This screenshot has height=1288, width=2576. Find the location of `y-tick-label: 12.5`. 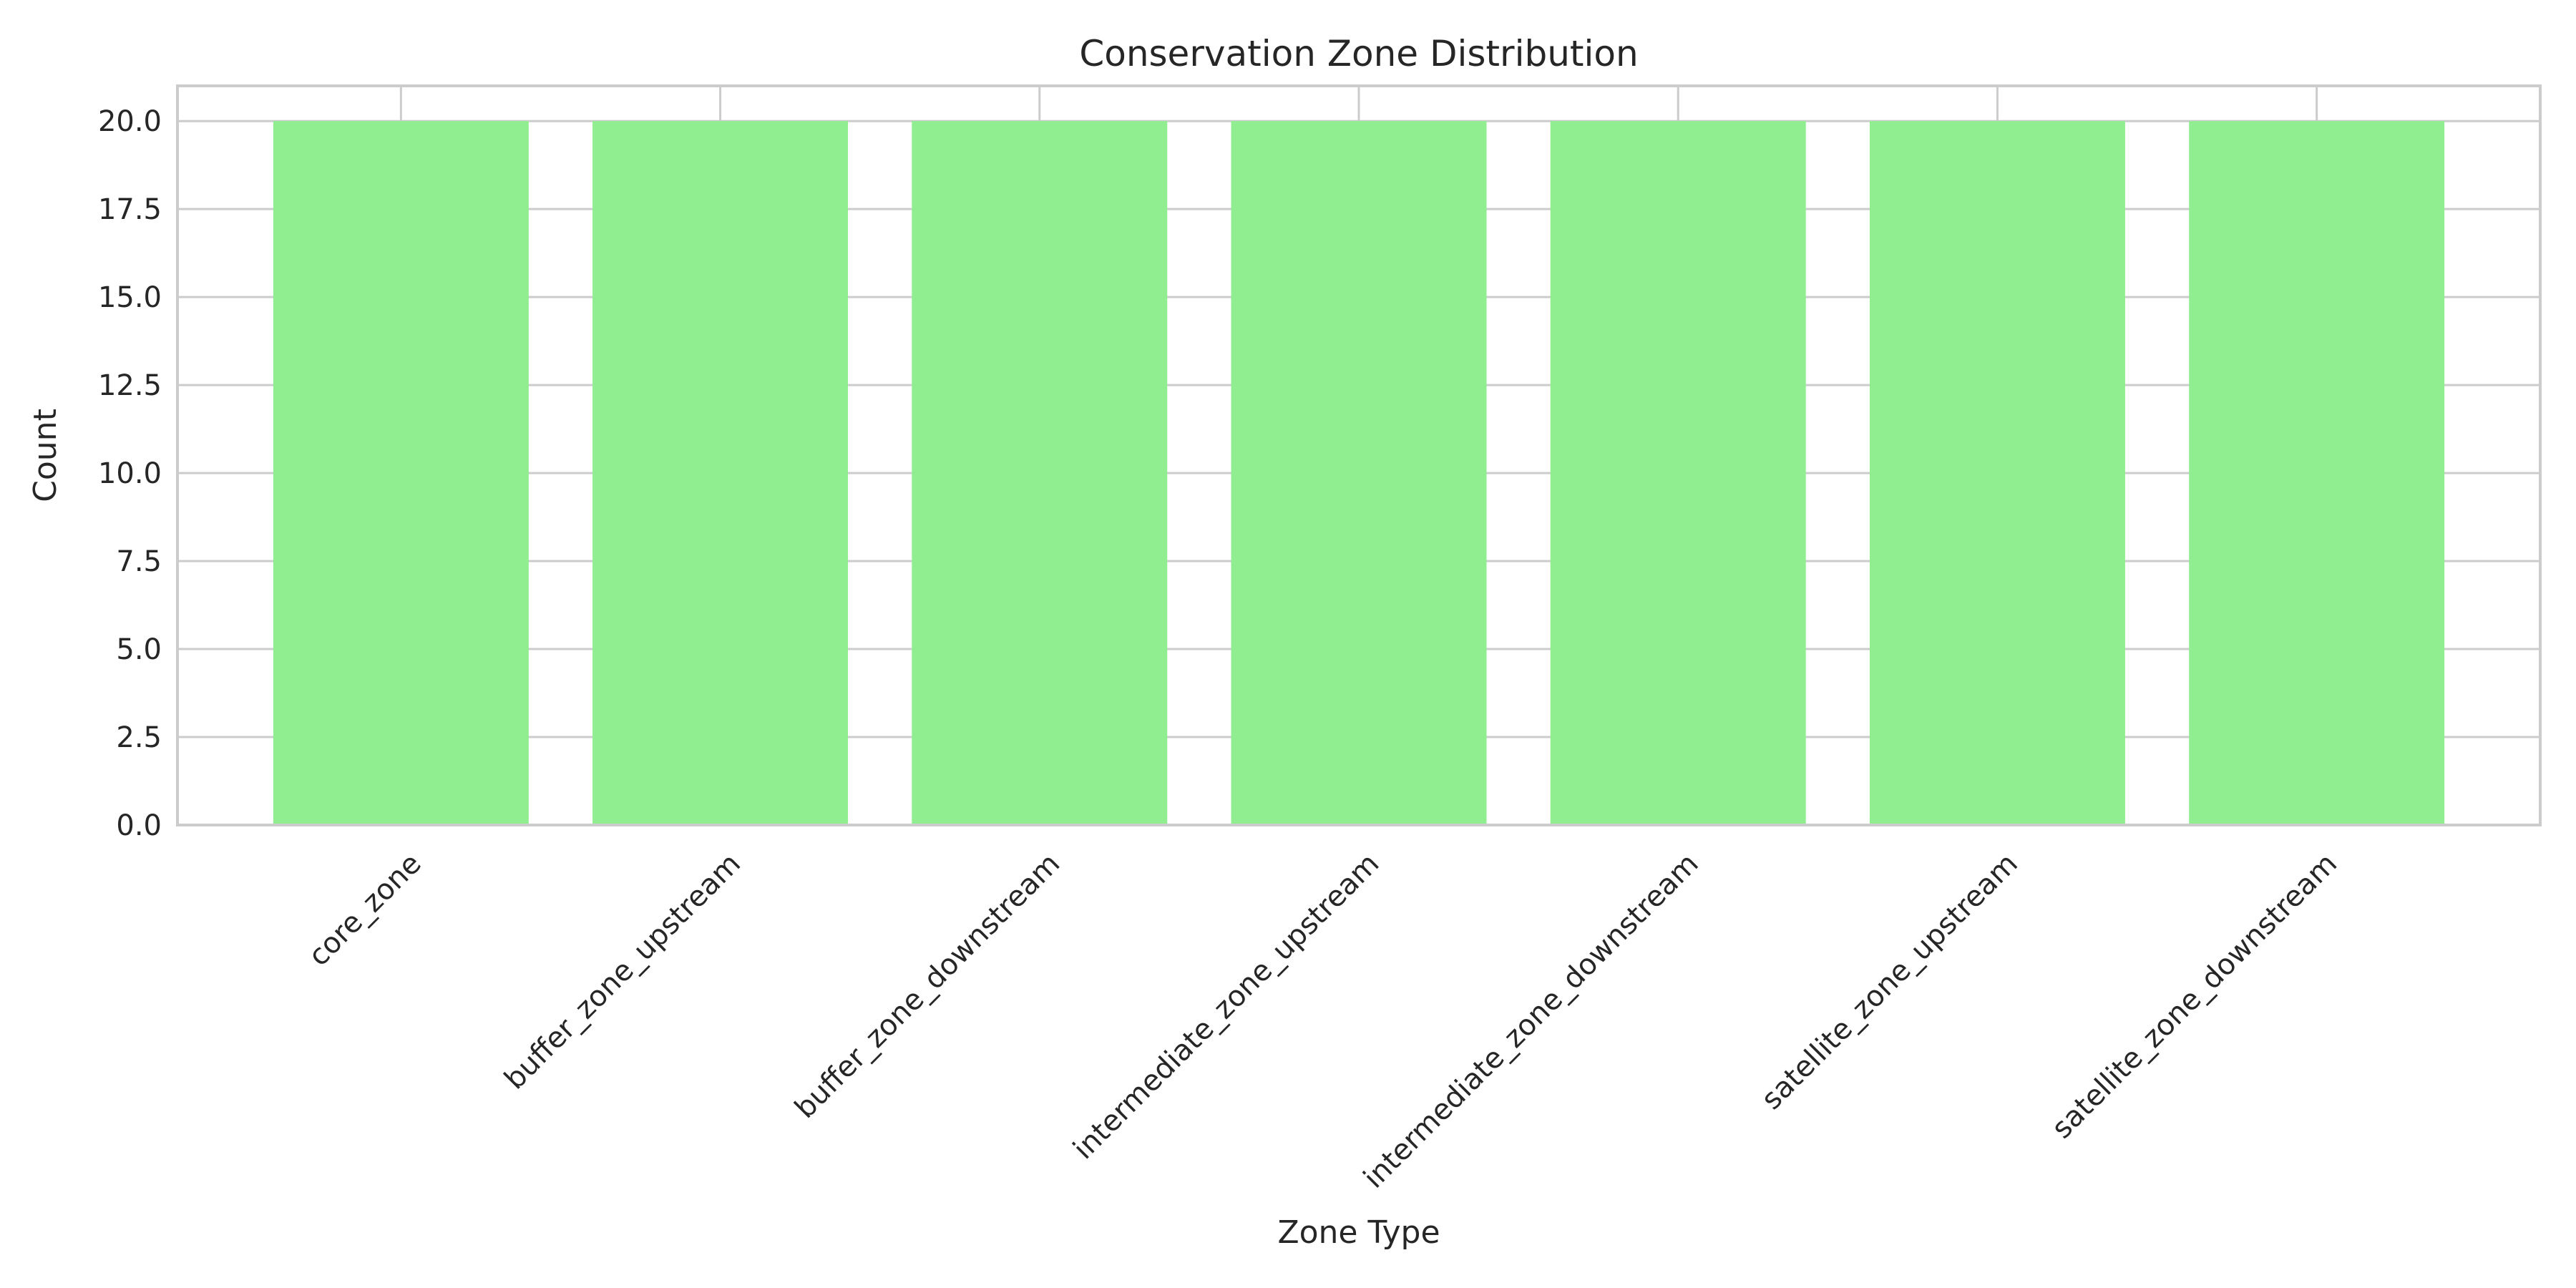

y-tick-label: 12.5 is located at coordinates (130, 385).